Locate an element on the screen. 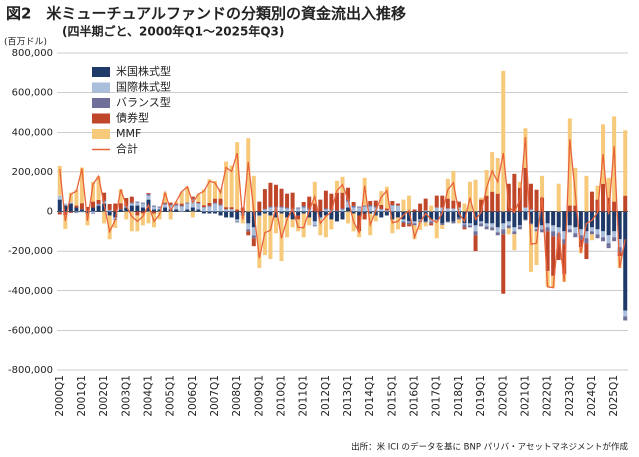 This screenshot has height=457, width=639. y-tick-label: 0 is located at coordinates (50, 212).